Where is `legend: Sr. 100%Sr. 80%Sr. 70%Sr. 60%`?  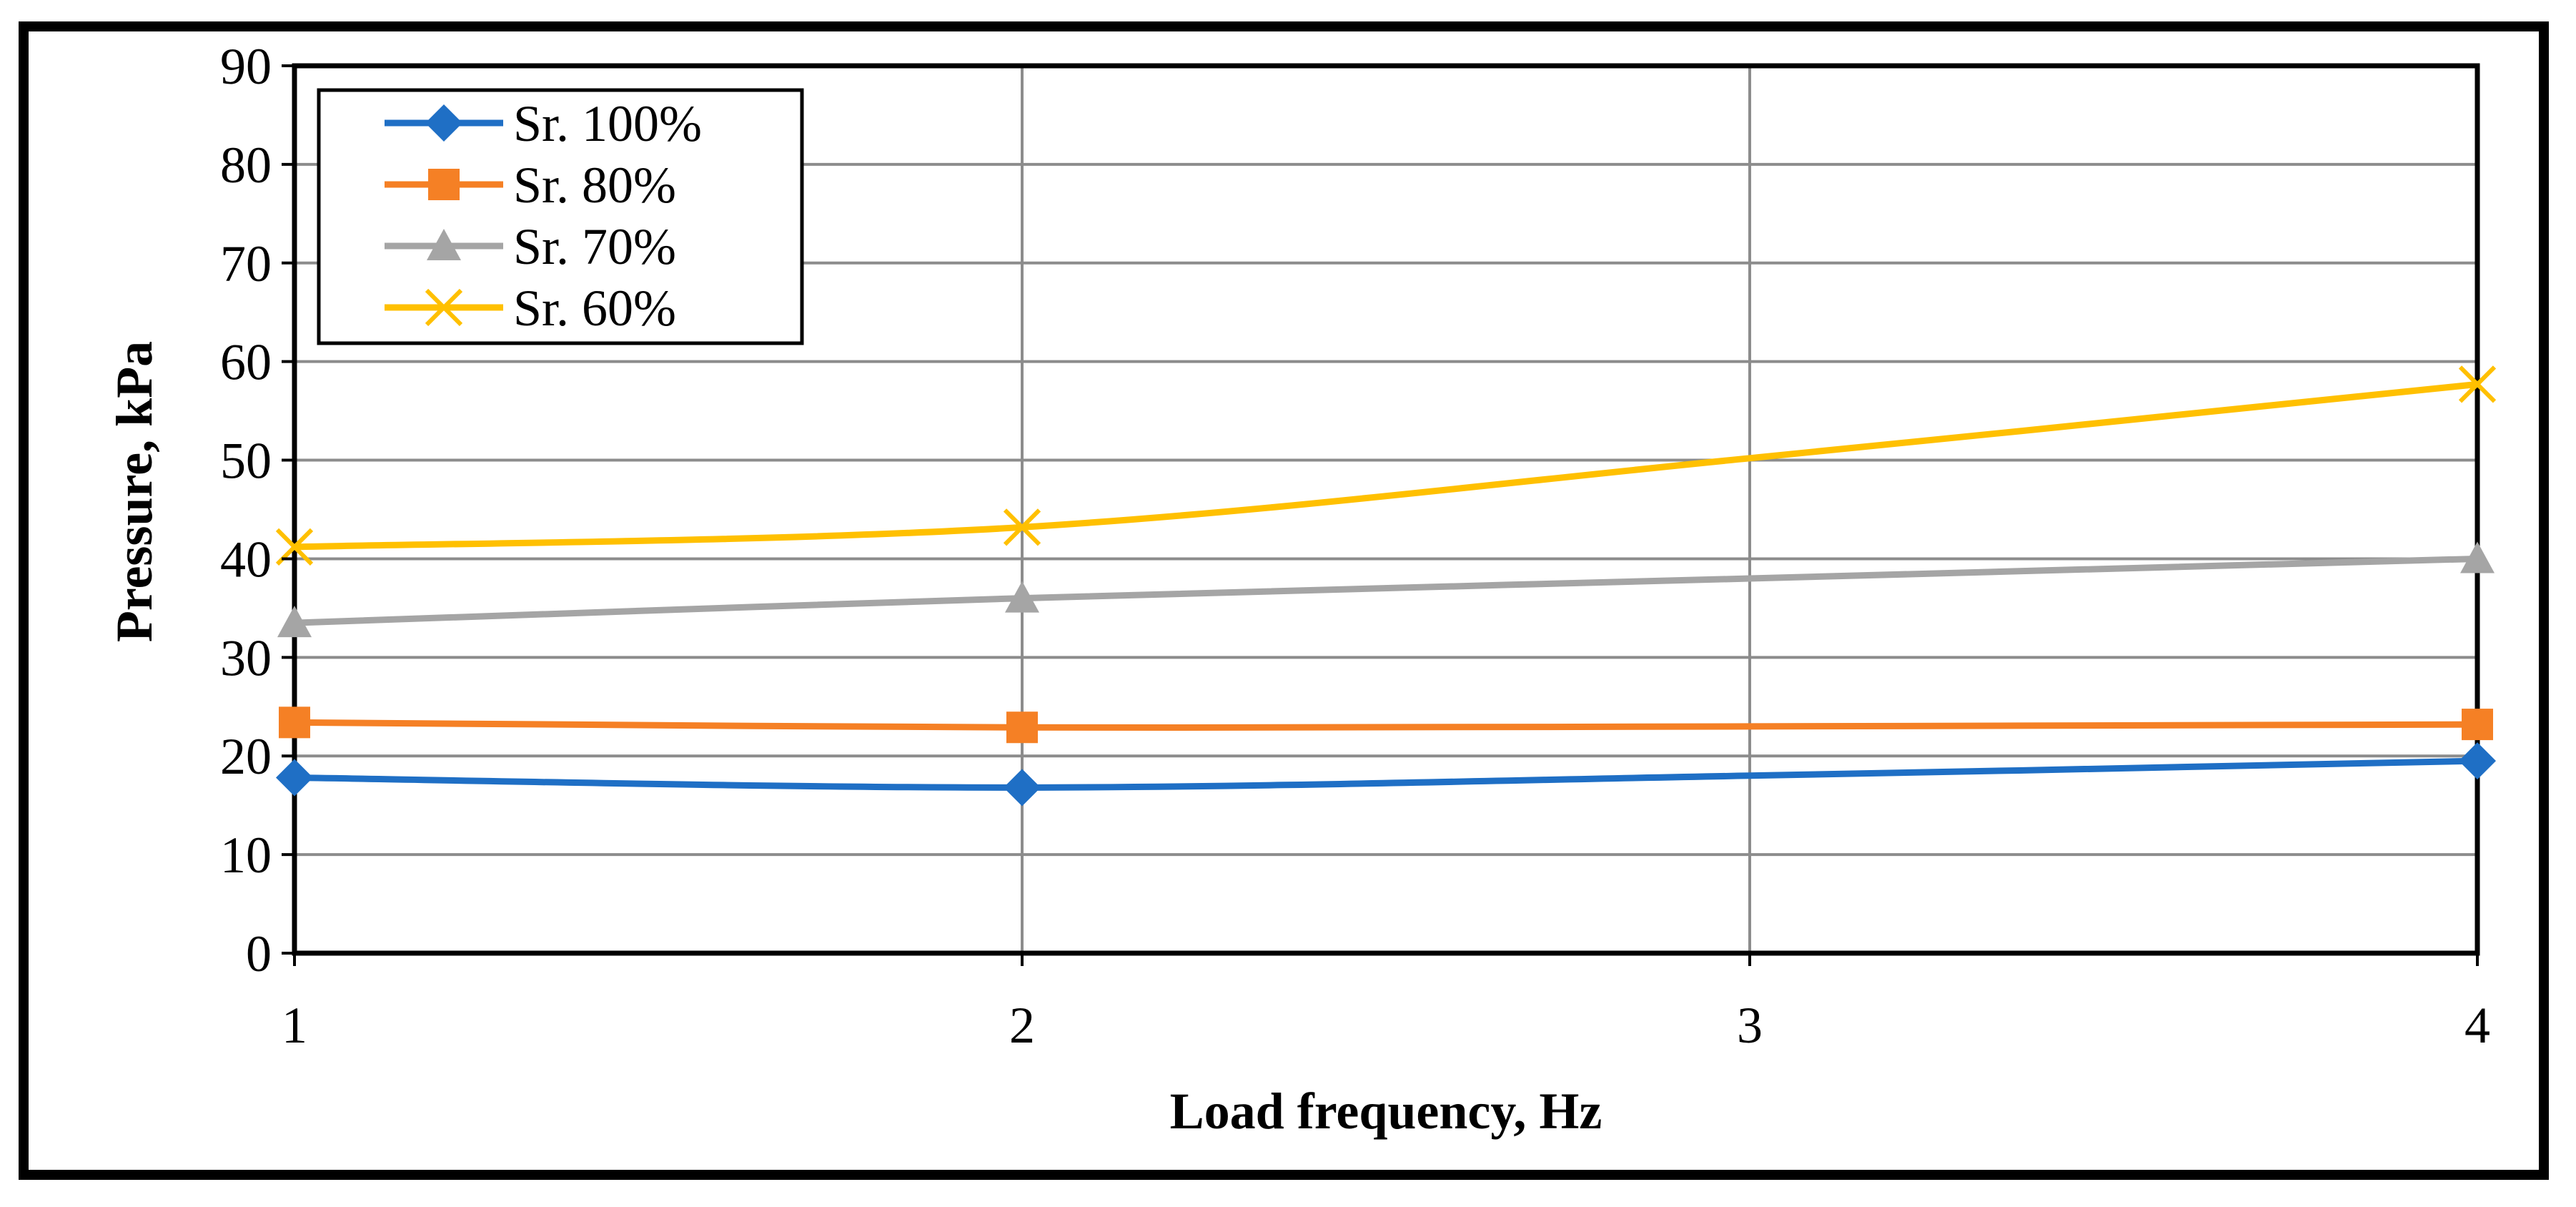 legend: Sr. 100%Sr. 80%Sr. 70%Sr. 60% is located at coordinates (560, 217).